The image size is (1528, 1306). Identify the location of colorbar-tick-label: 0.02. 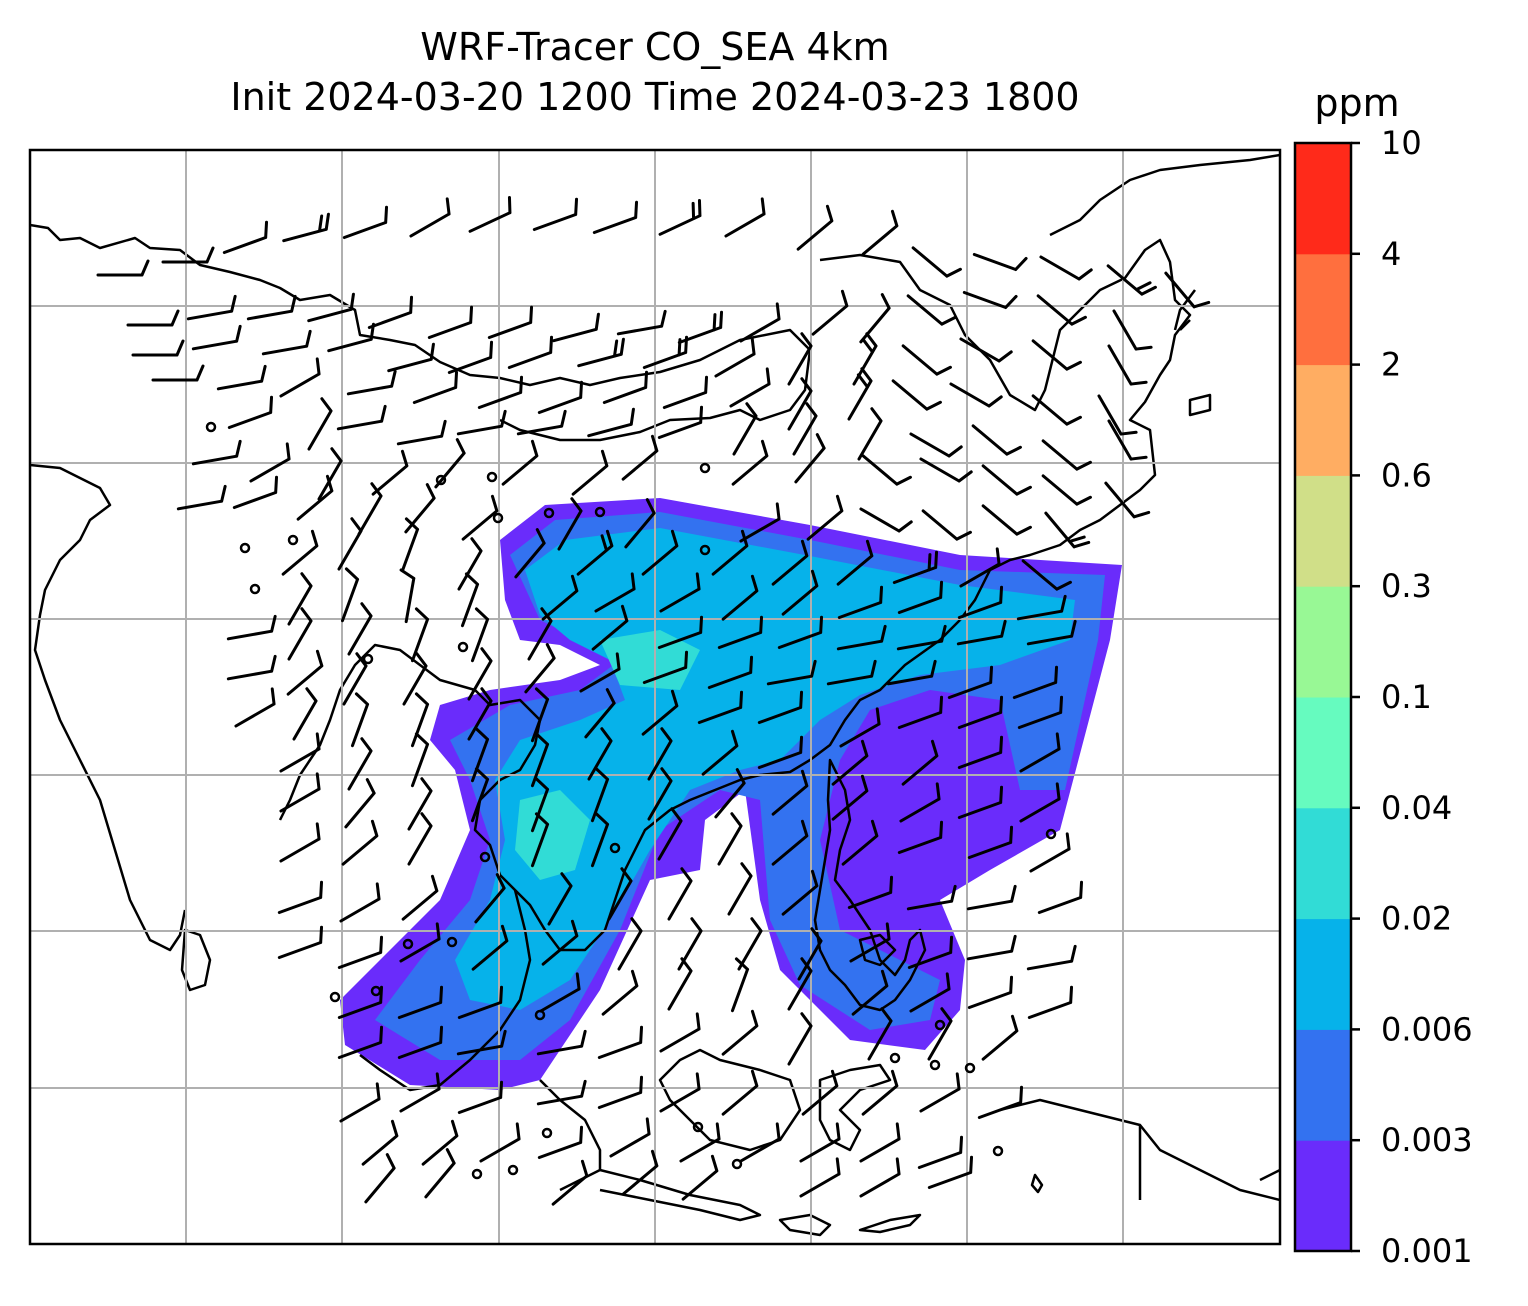
(1416, 919).